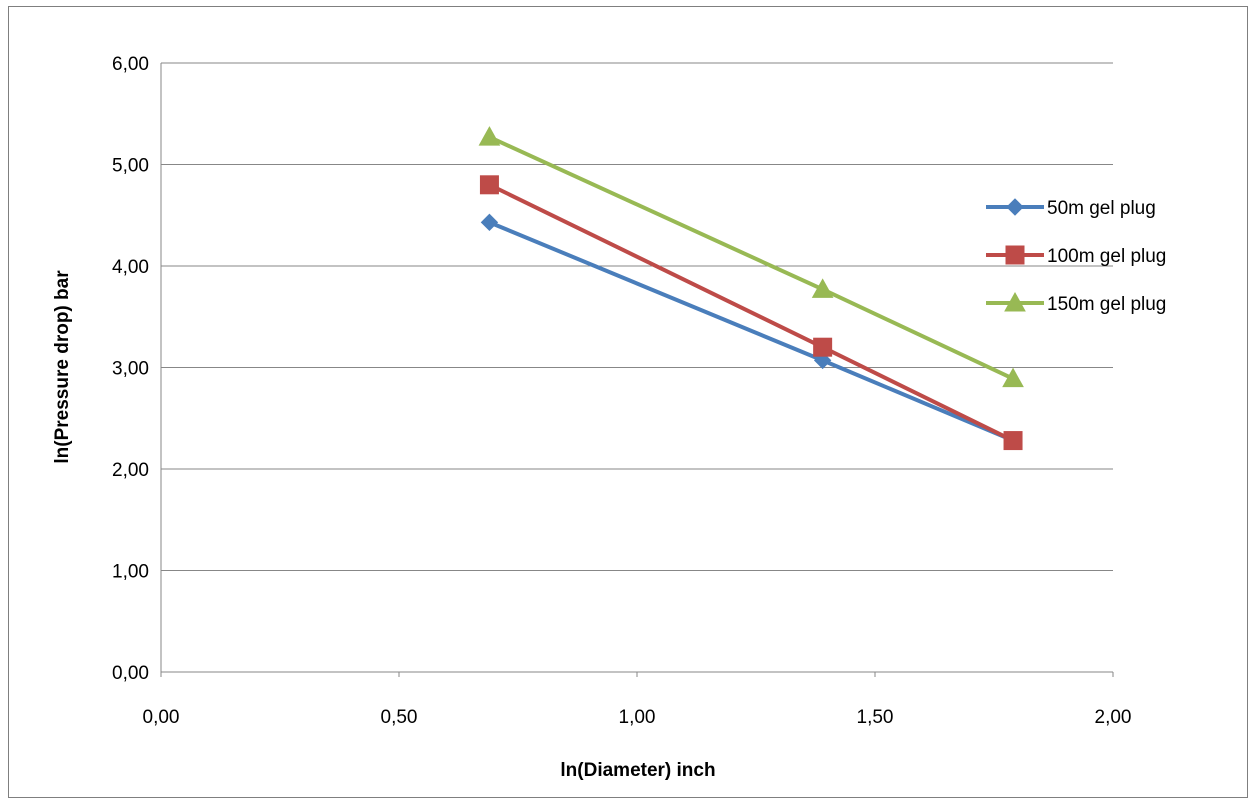 The height and width of the screenshot is (807, 1258). Describe the element at coordinates (130, 267) in the screenshot. I see `y-tick-label: 4,00` at that location.